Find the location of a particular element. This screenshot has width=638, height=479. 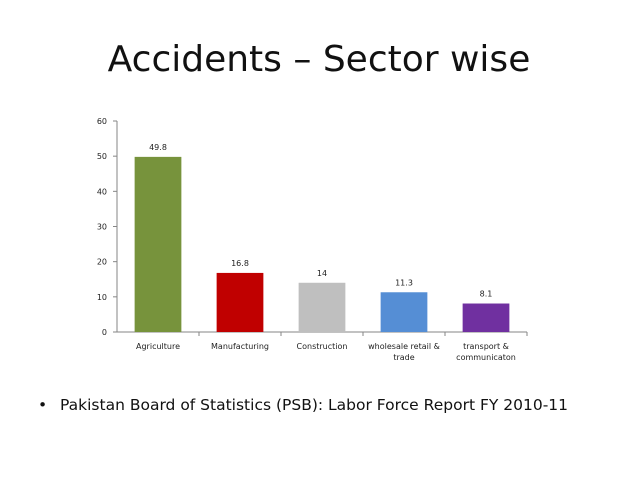

y-tick-label: 40 is located at coordinates (102, 191).